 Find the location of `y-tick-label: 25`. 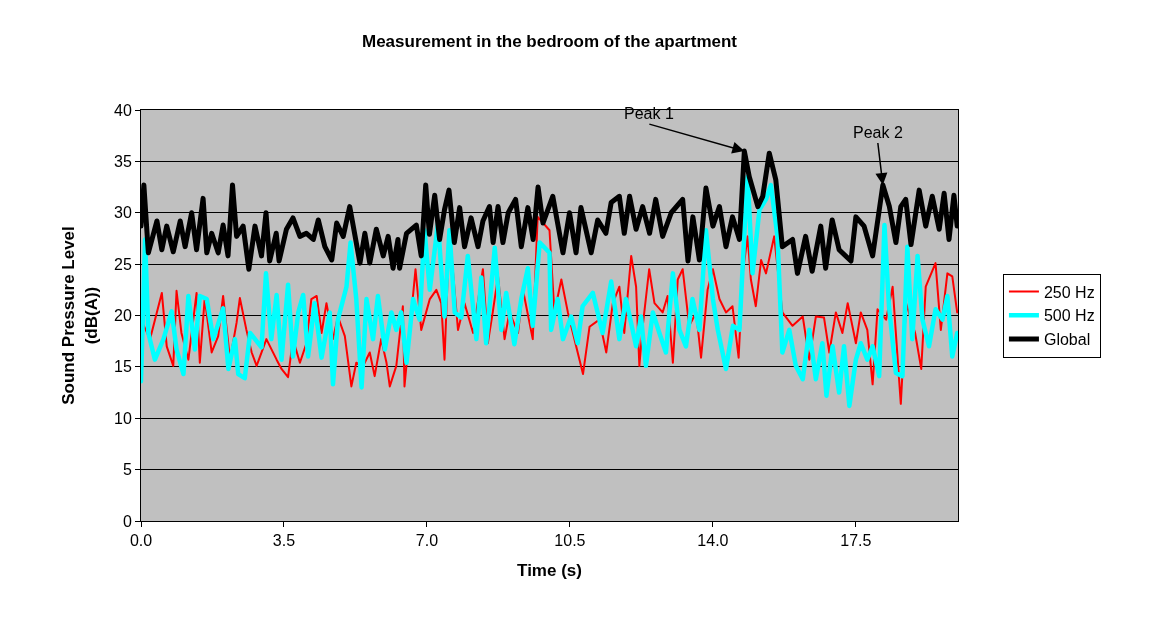

y-tick-label: 25 is located at coordinates (123, 264).